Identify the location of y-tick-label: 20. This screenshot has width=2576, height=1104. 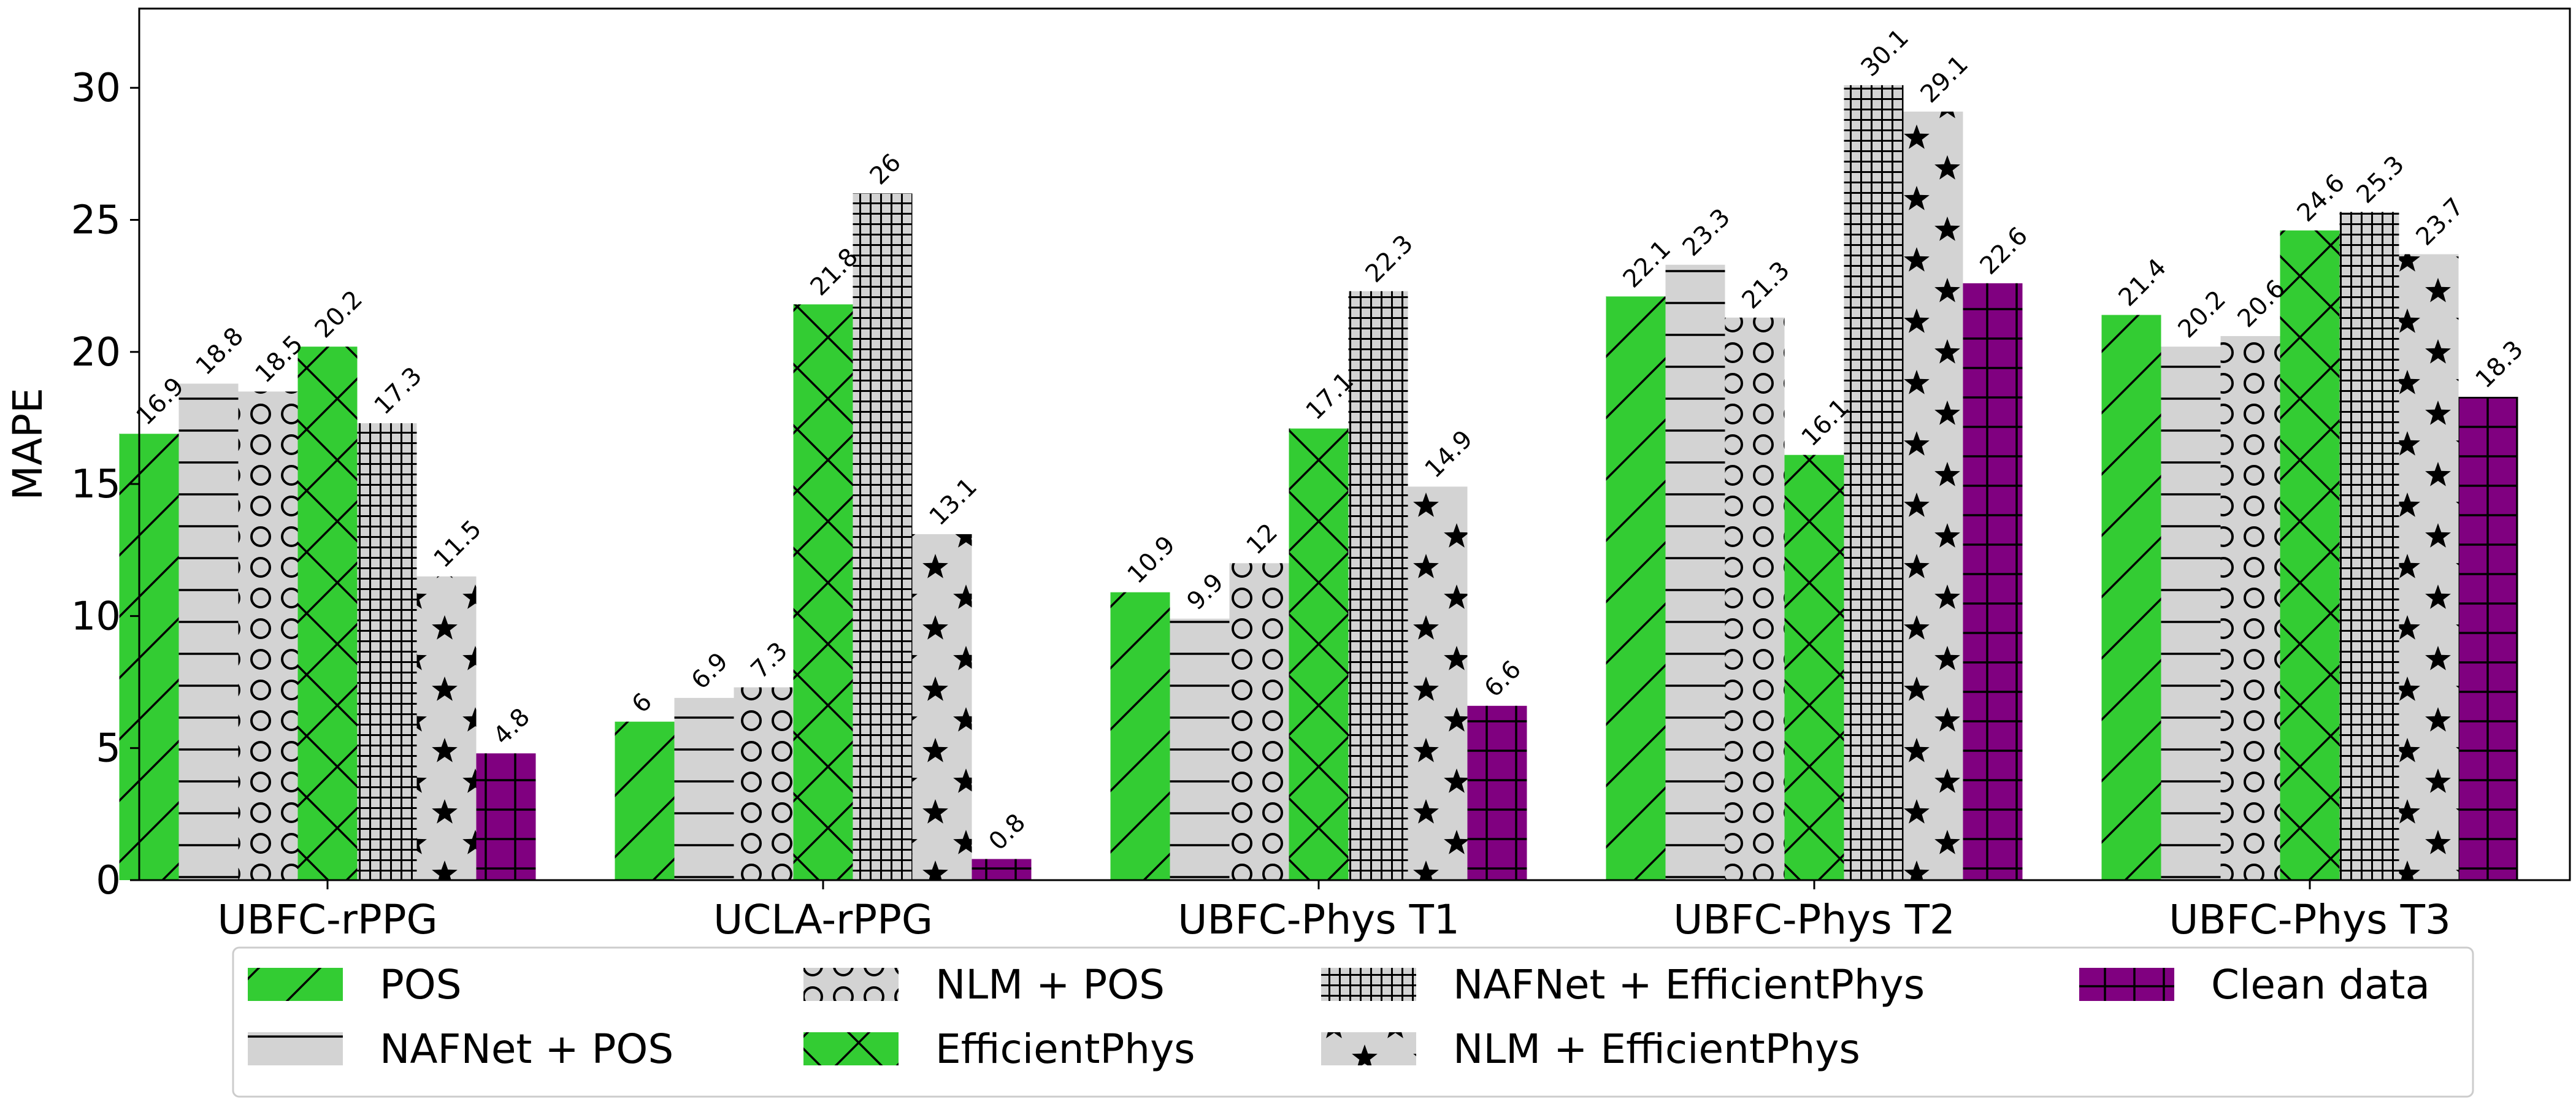
(96, 352).